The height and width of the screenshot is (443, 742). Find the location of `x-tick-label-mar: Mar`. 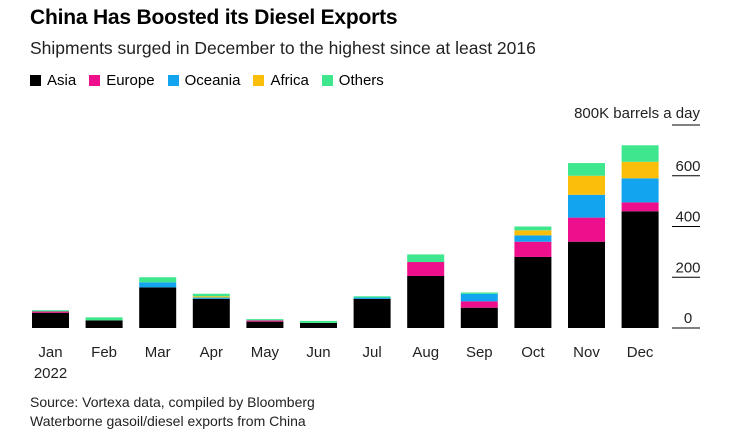

x-tick-label-mar: Mar is located at coordinates (158, 352).